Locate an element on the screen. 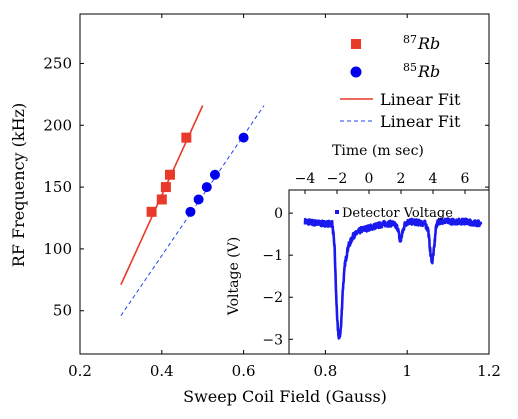 Image resolution: width=518 pixels, height=419 pixels. inset-y-axis-label: Voltage (V) is located at coordinates (234, 276).